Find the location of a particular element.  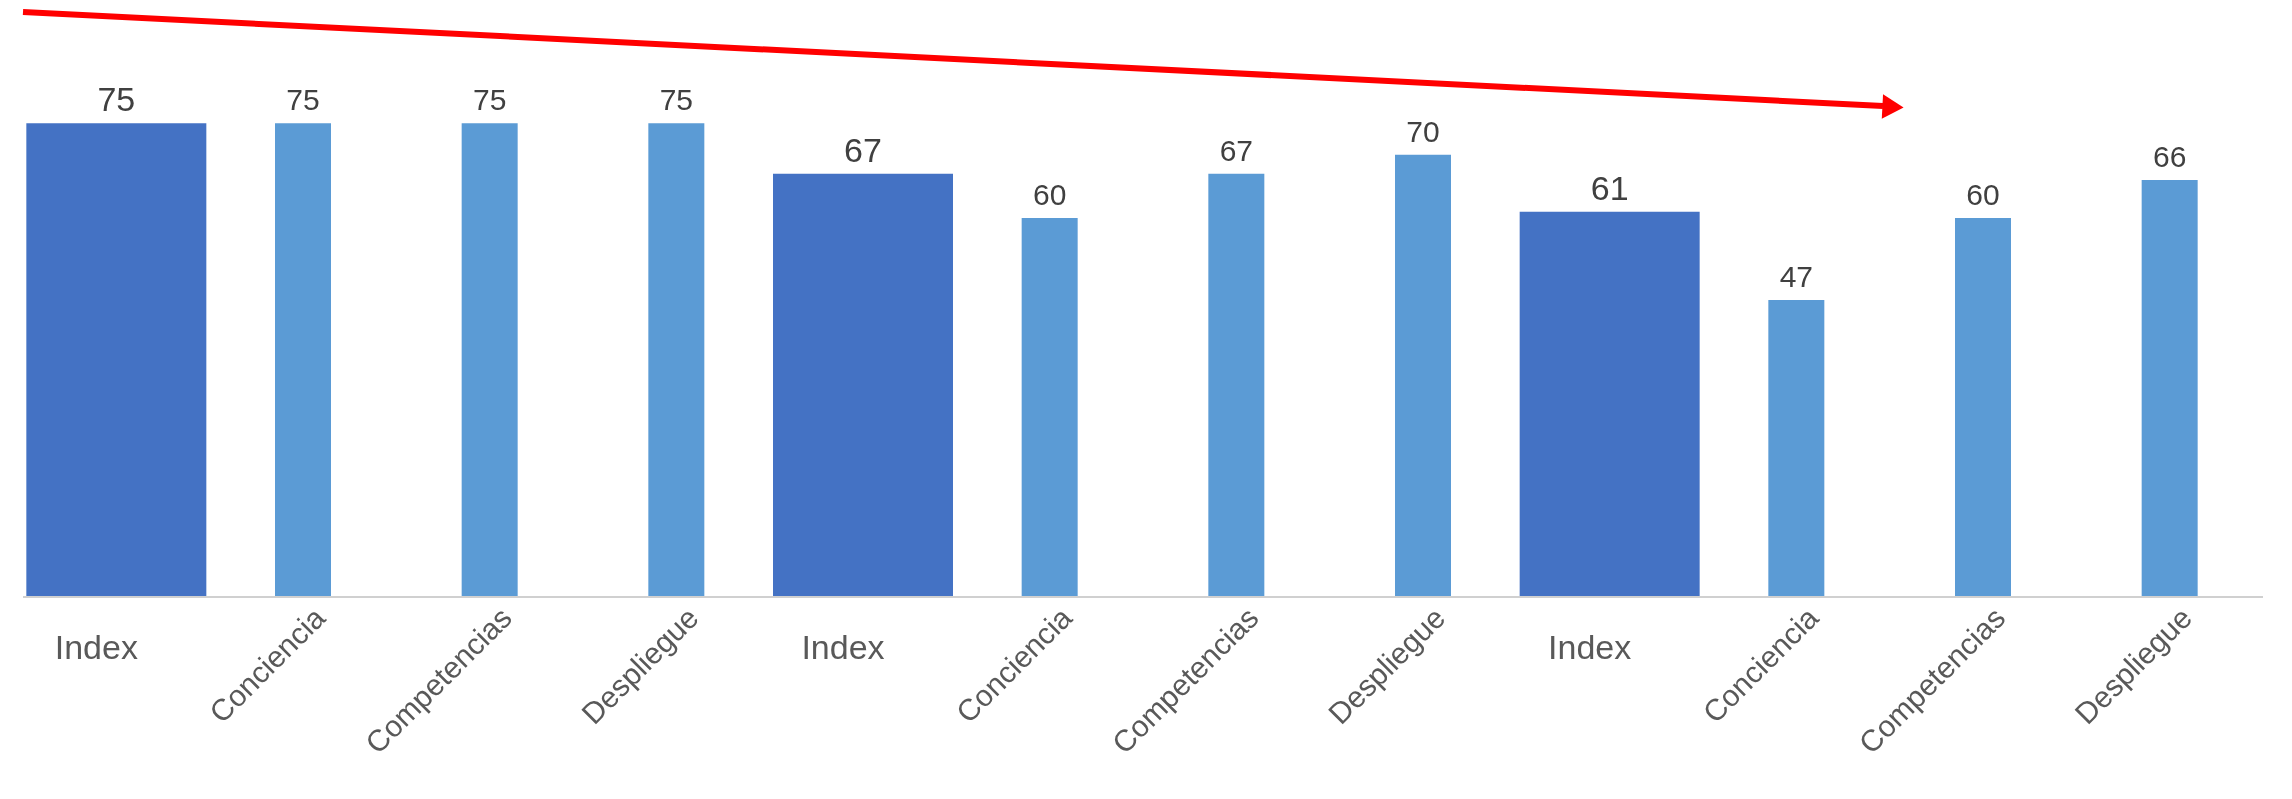

data-label: 61 is located at coordinates (1609, 187).